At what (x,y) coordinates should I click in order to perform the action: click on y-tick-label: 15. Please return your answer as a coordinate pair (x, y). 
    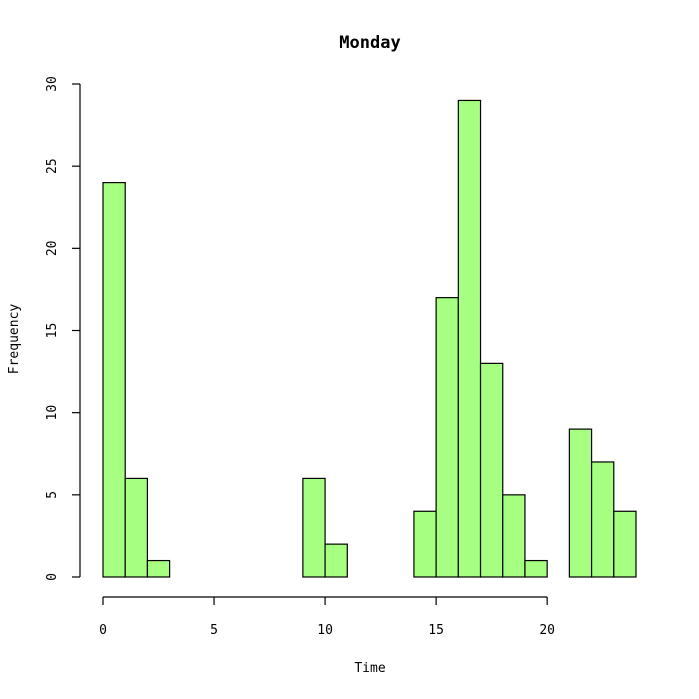
    Looking at the image, I should click on (52, 331).